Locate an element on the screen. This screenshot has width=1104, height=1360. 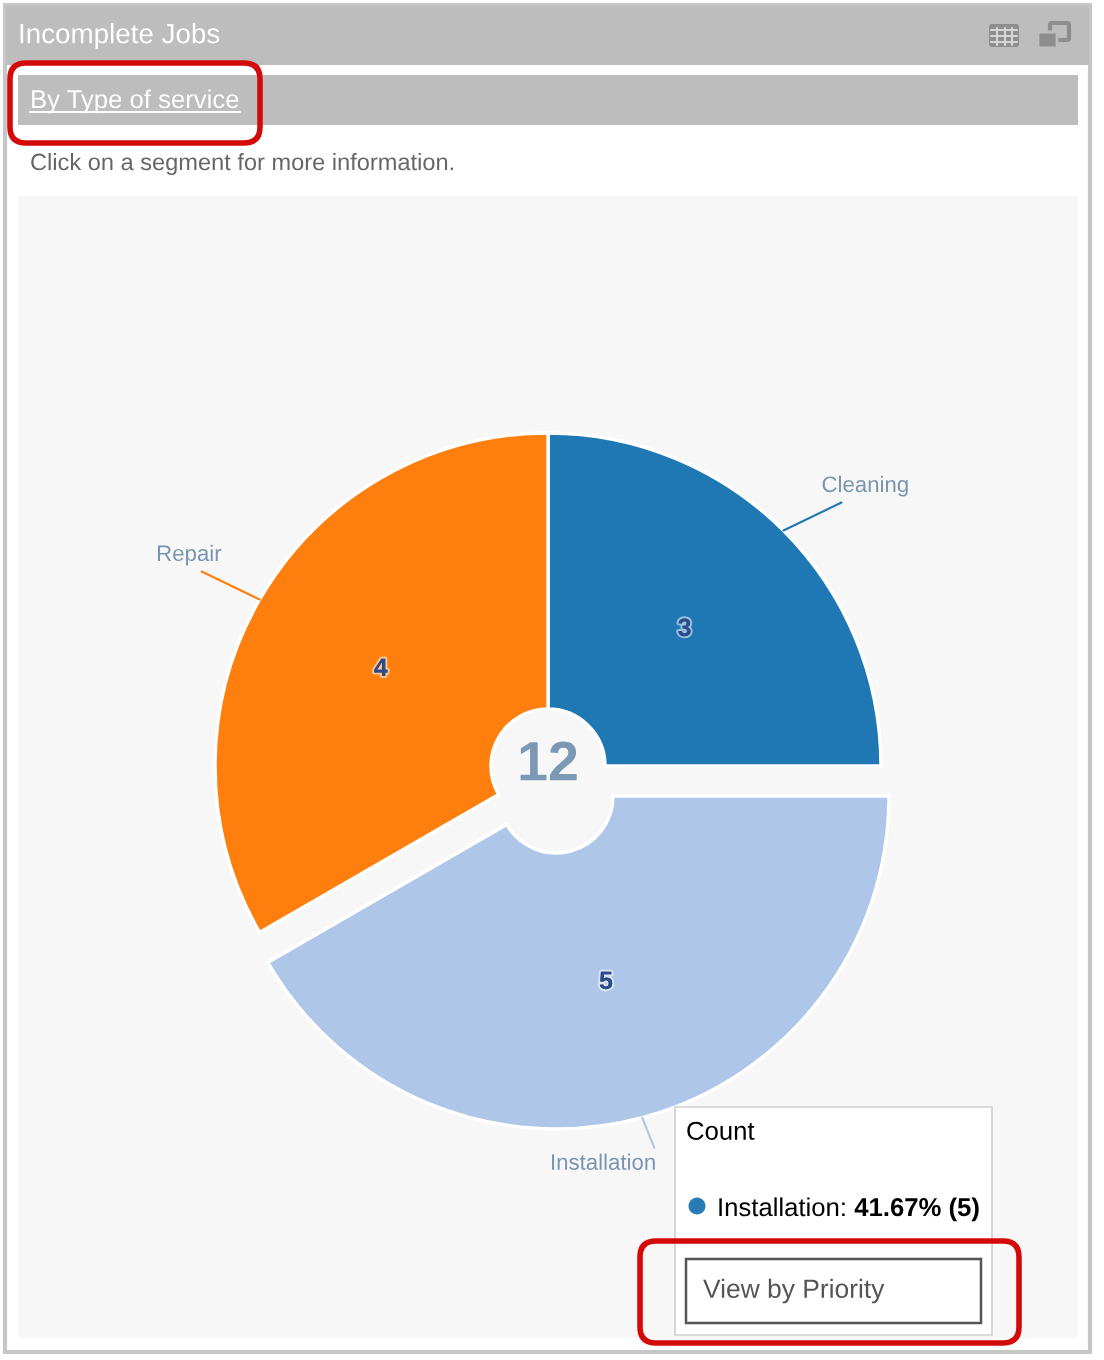
slice-label: Cleaning is located at coordinates (865, 486).